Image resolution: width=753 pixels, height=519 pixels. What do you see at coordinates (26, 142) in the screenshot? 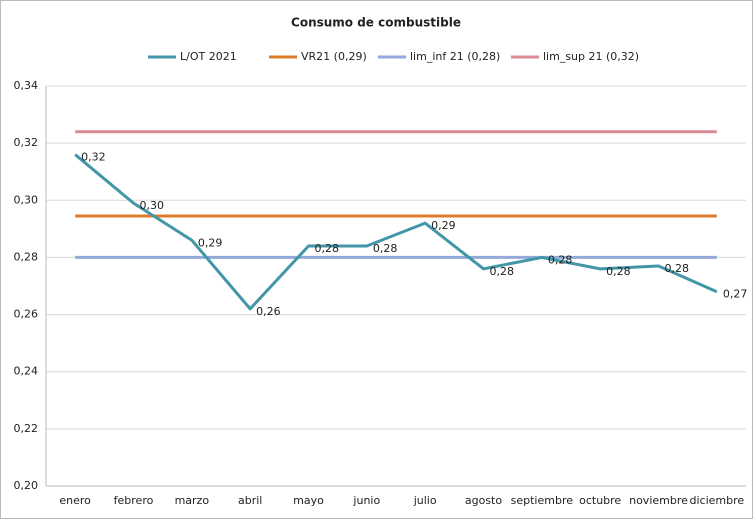
I see `y-tick-label: 0,32` at bounding box center [26, 142].